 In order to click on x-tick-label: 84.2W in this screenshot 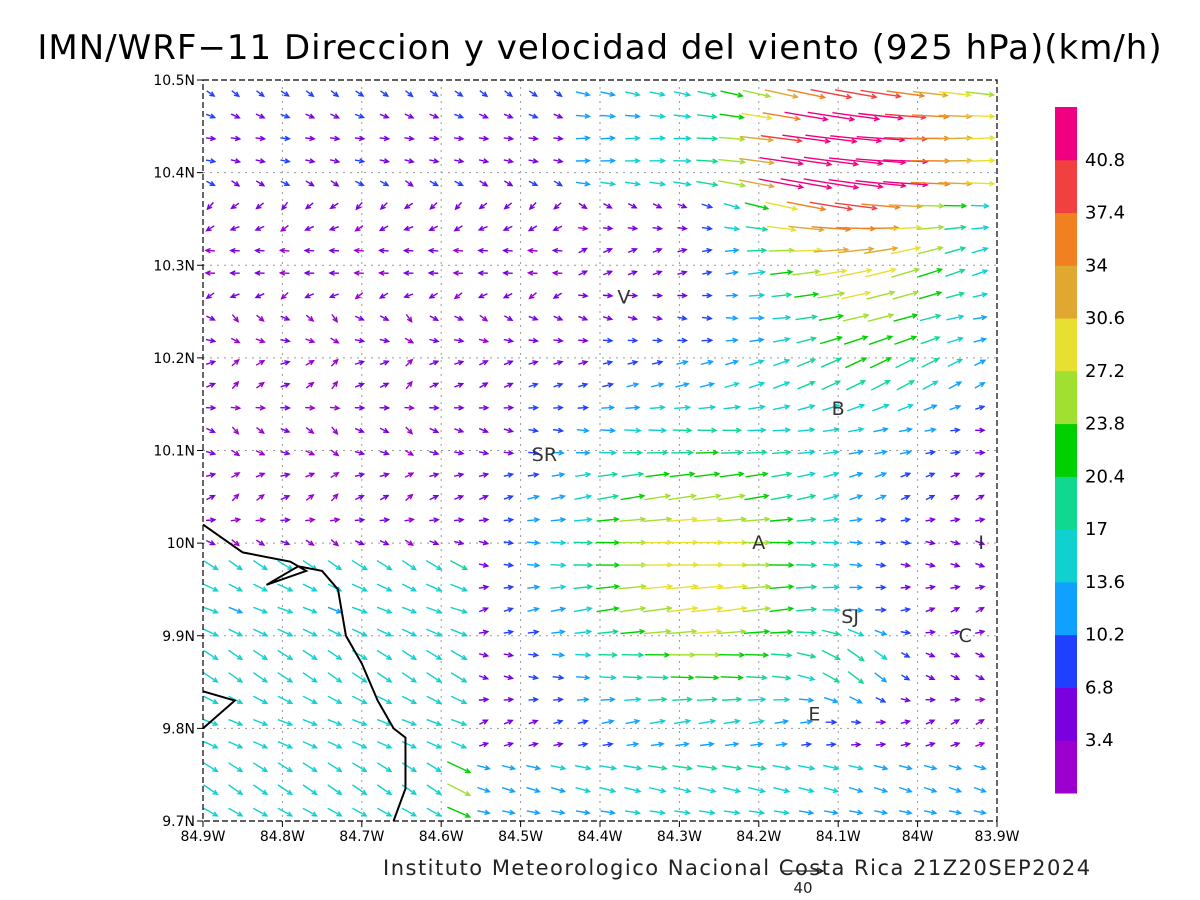, I will do `click(758, 837)`.